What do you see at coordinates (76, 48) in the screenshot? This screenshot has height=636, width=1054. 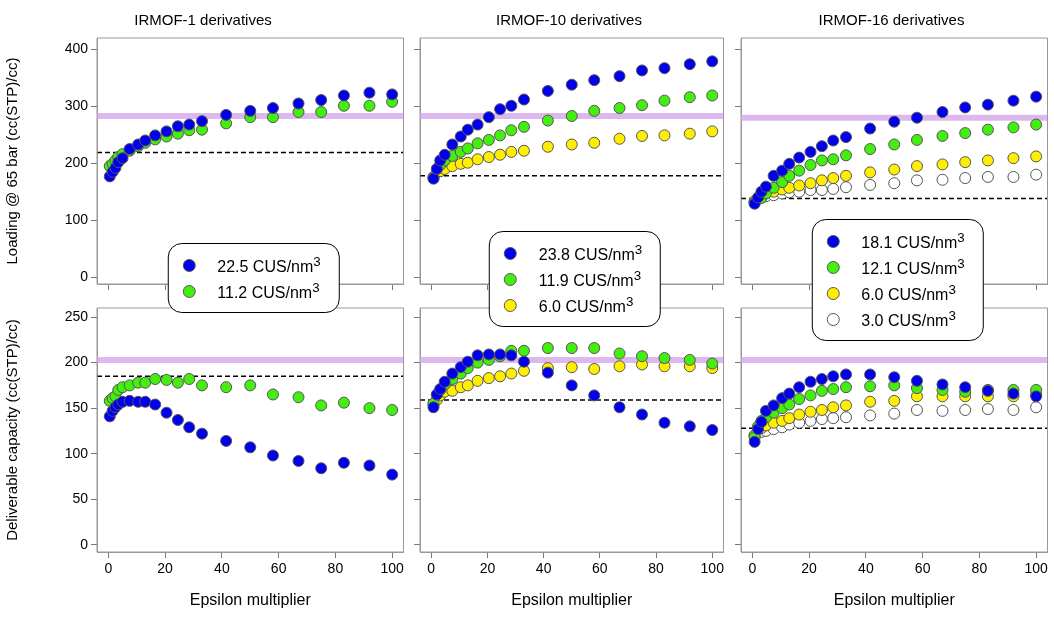 I see `y-tick-label: 400` at bounding box center [76, 48].